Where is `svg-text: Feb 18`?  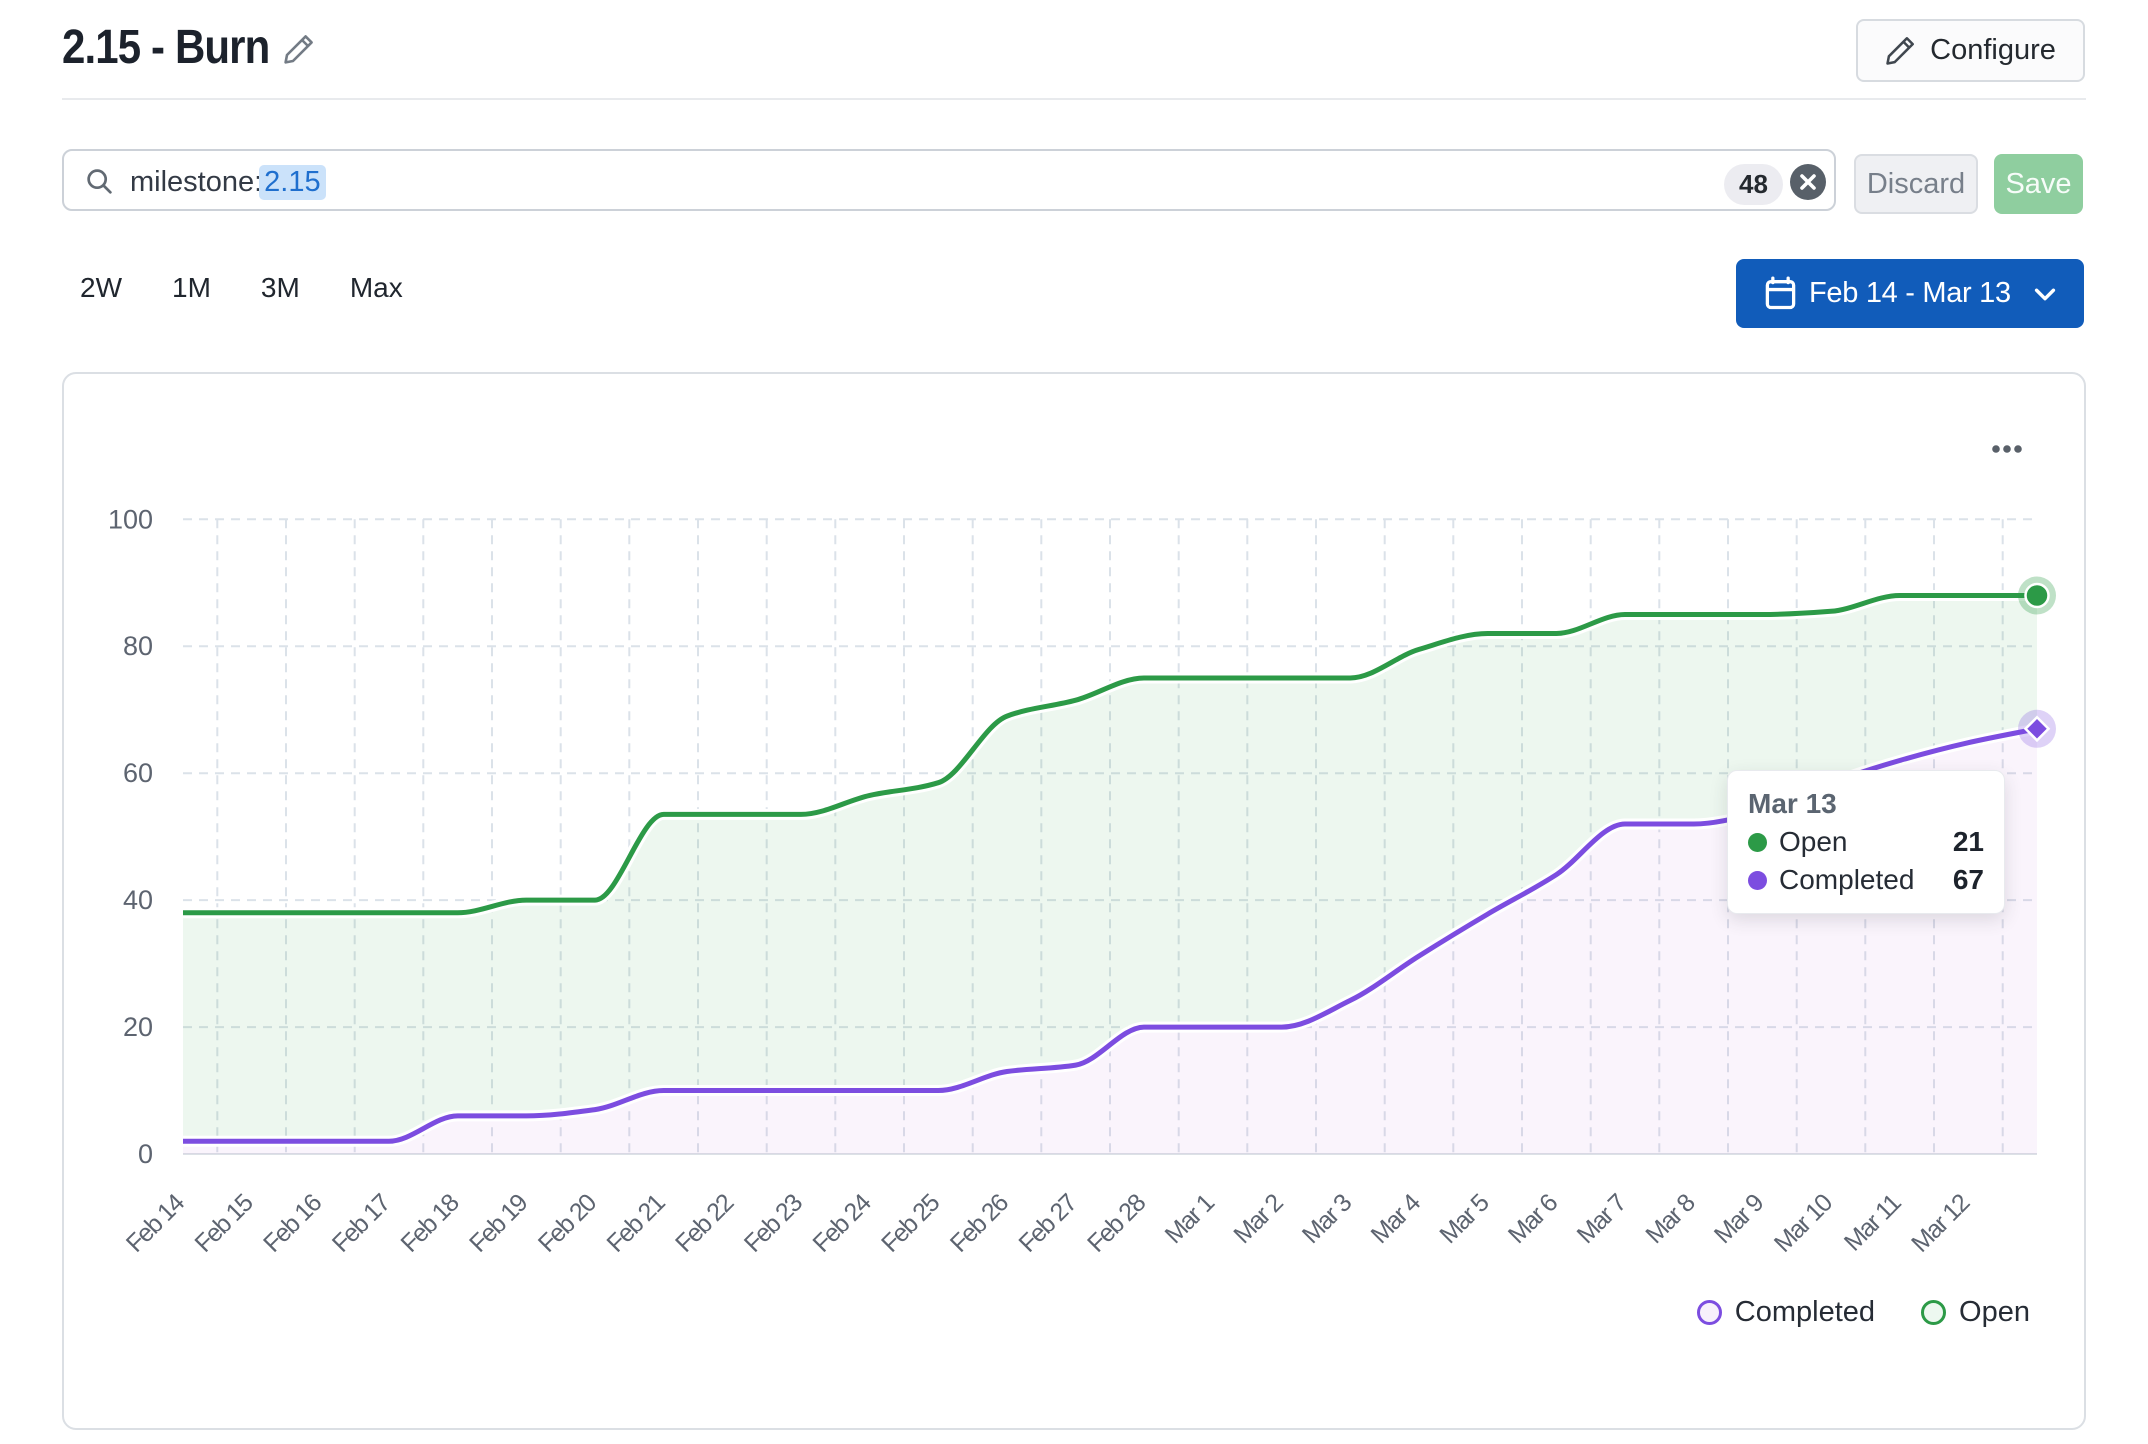 svg-text: Feb 18 is located at coordinates (429, 1223).